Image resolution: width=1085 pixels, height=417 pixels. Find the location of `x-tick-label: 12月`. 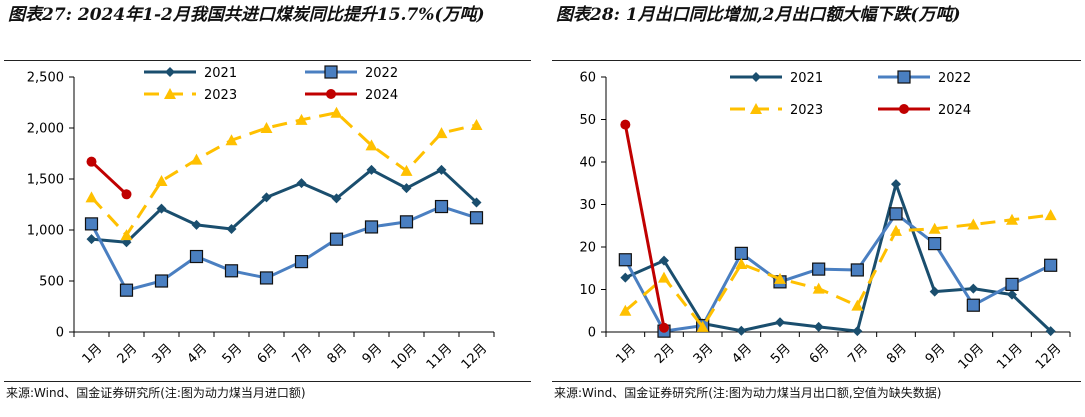

x-tick-label: 12月 is located at coordinates (1048, 356).